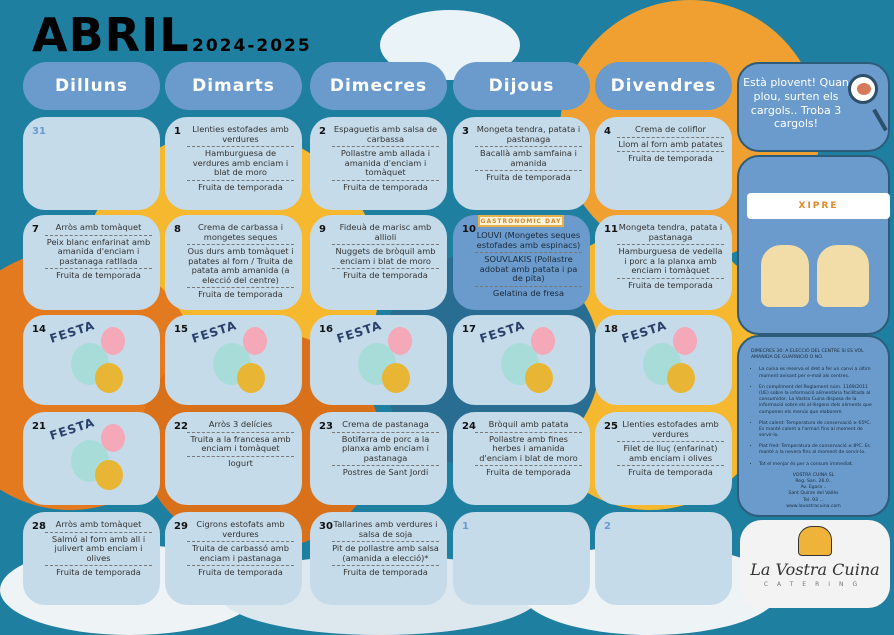  What do you see at coordinates (611, 329) in the screenshot?
I see `day-number: 18` at bounding box center [611, 329].